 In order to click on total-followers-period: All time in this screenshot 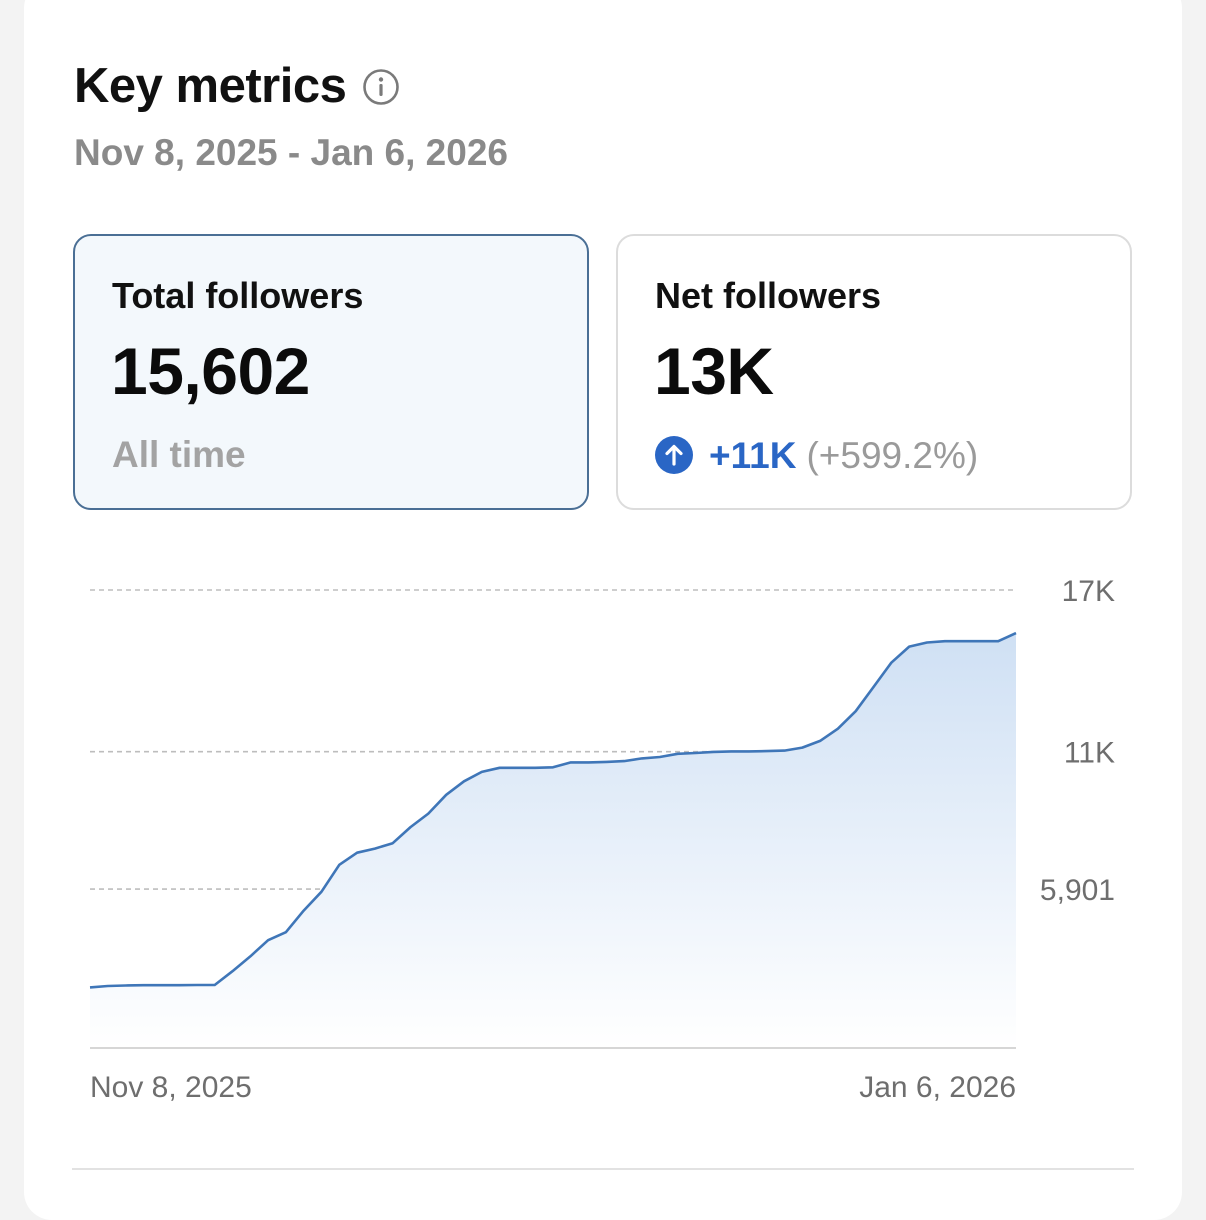, I will do `click(179, 454)`.